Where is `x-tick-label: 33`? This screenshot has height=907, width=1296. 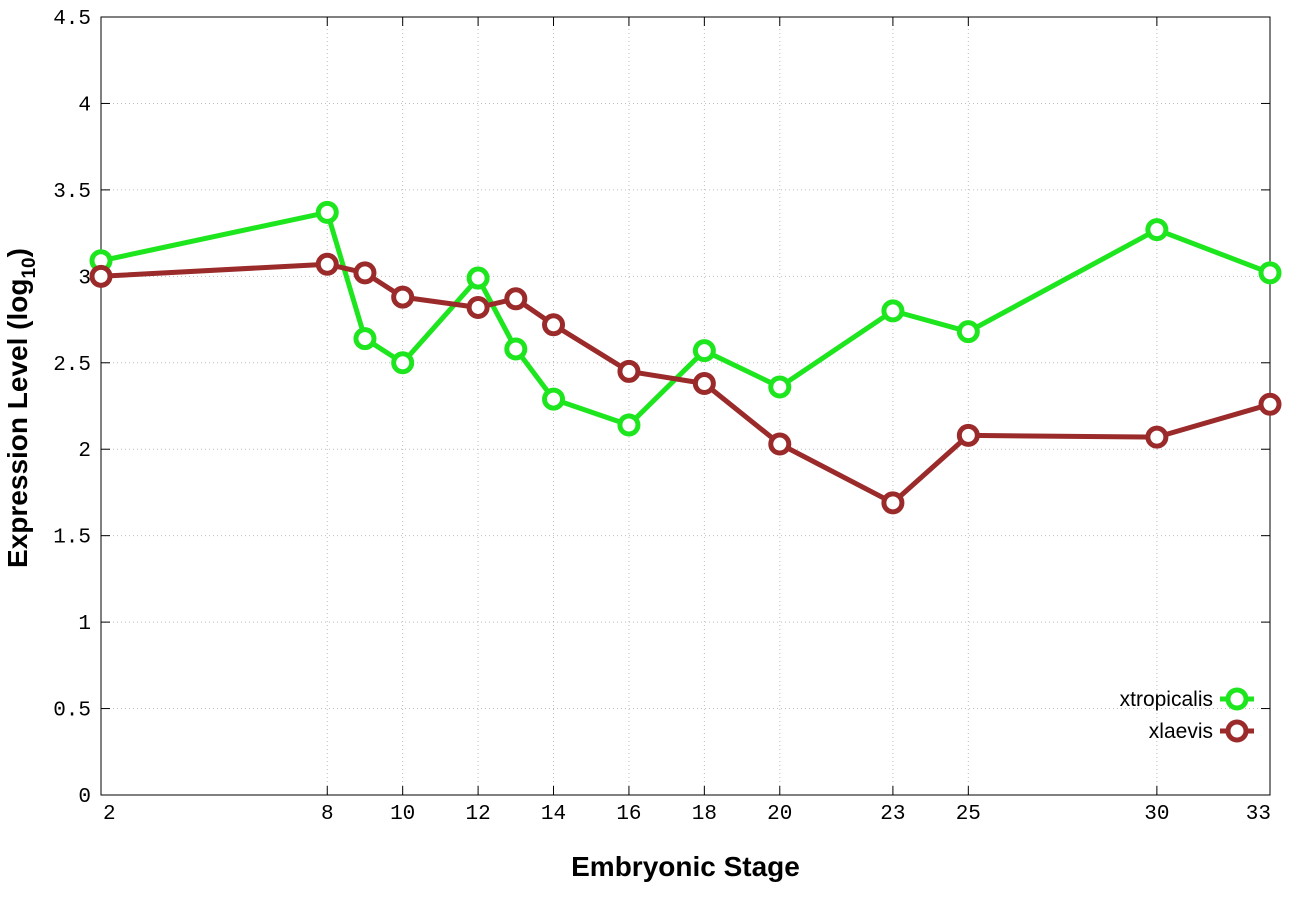 x-tick-label: 33 is located at coordinates (1258, 814).